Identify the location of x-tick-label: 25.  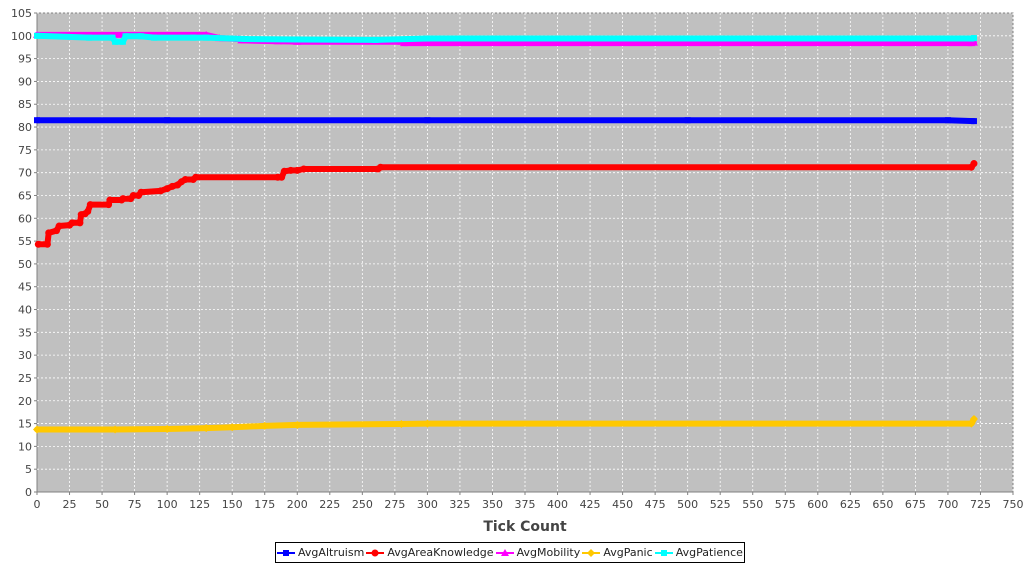
(70, 504).